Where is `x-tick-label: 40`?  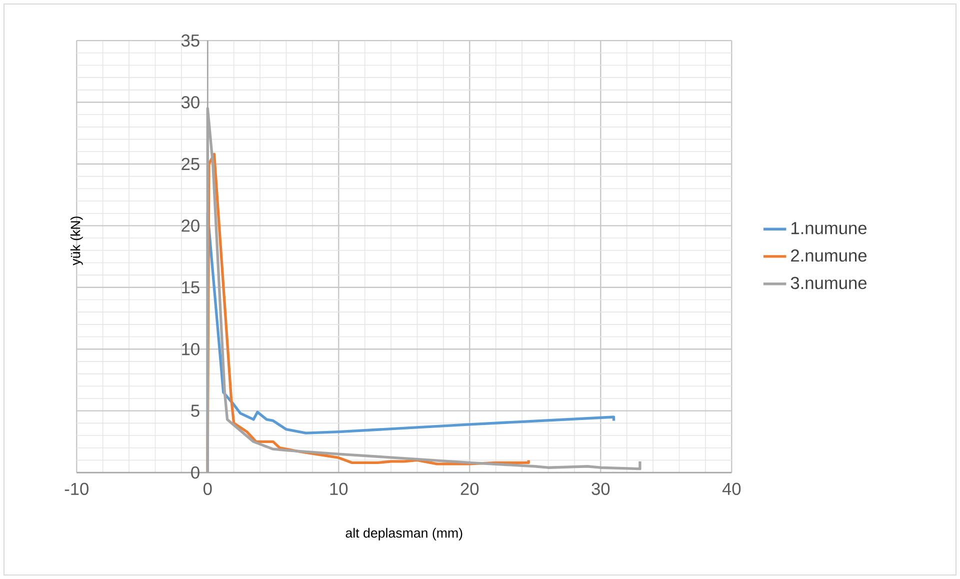 x-tick-label: 40 is located at coordinates (731, 489).